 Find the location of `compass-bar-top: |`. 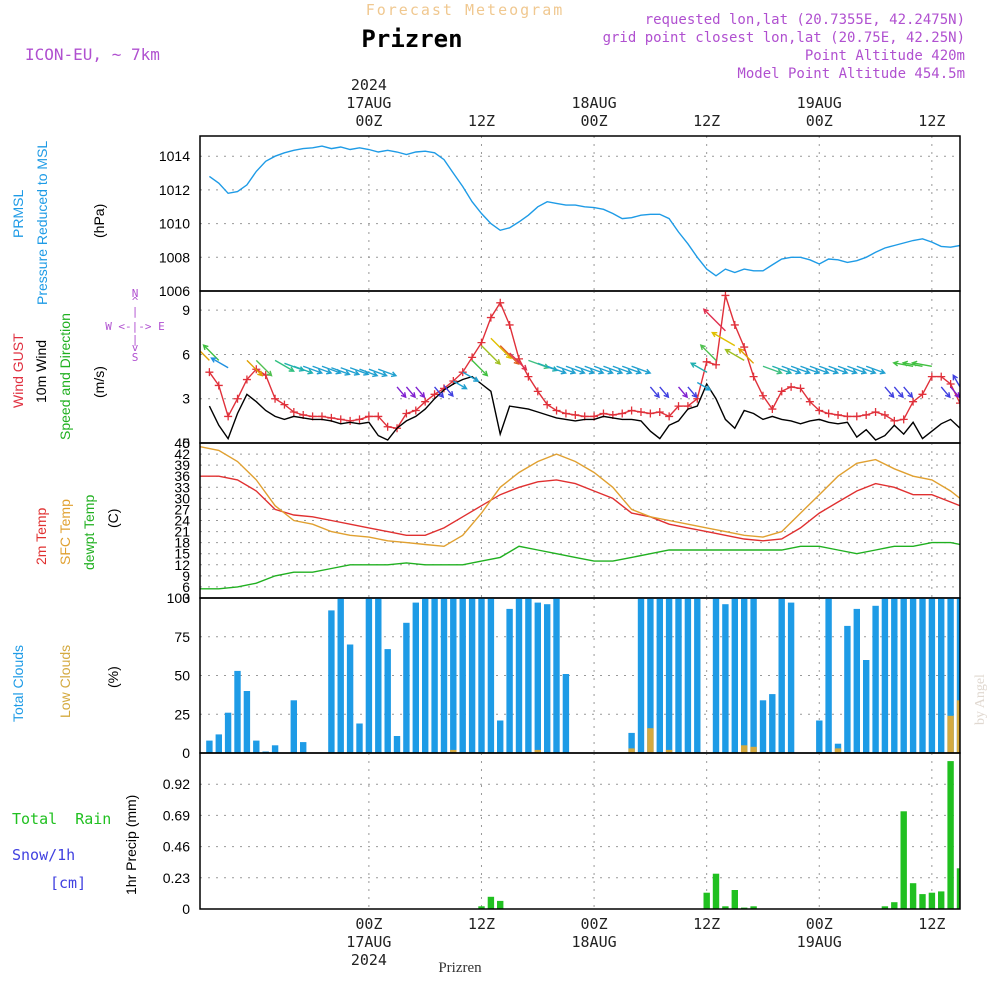

compass-bar-top: | is located at coordinates (135, 311).